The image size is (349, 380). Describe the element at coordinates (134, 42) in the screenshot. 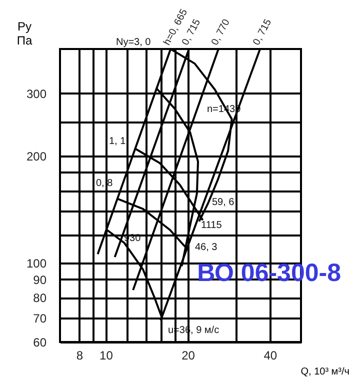

I see `text: Ny=3, 0` at that location.